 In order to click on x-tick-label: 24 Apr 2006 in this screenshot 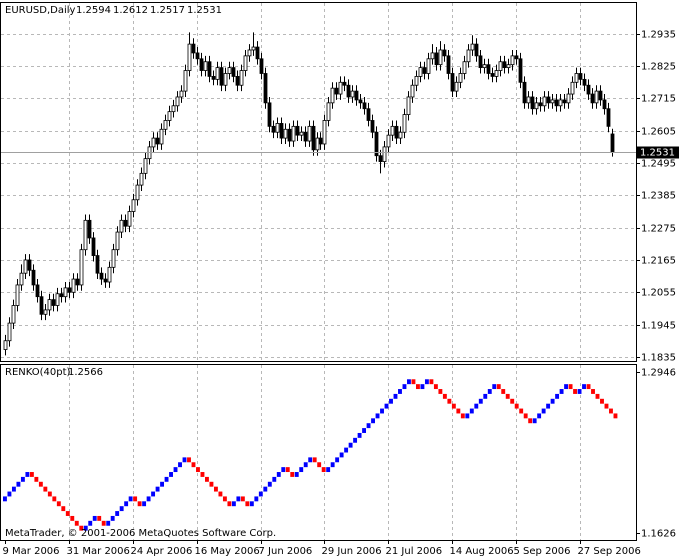, I will do `click(162, 551)`.